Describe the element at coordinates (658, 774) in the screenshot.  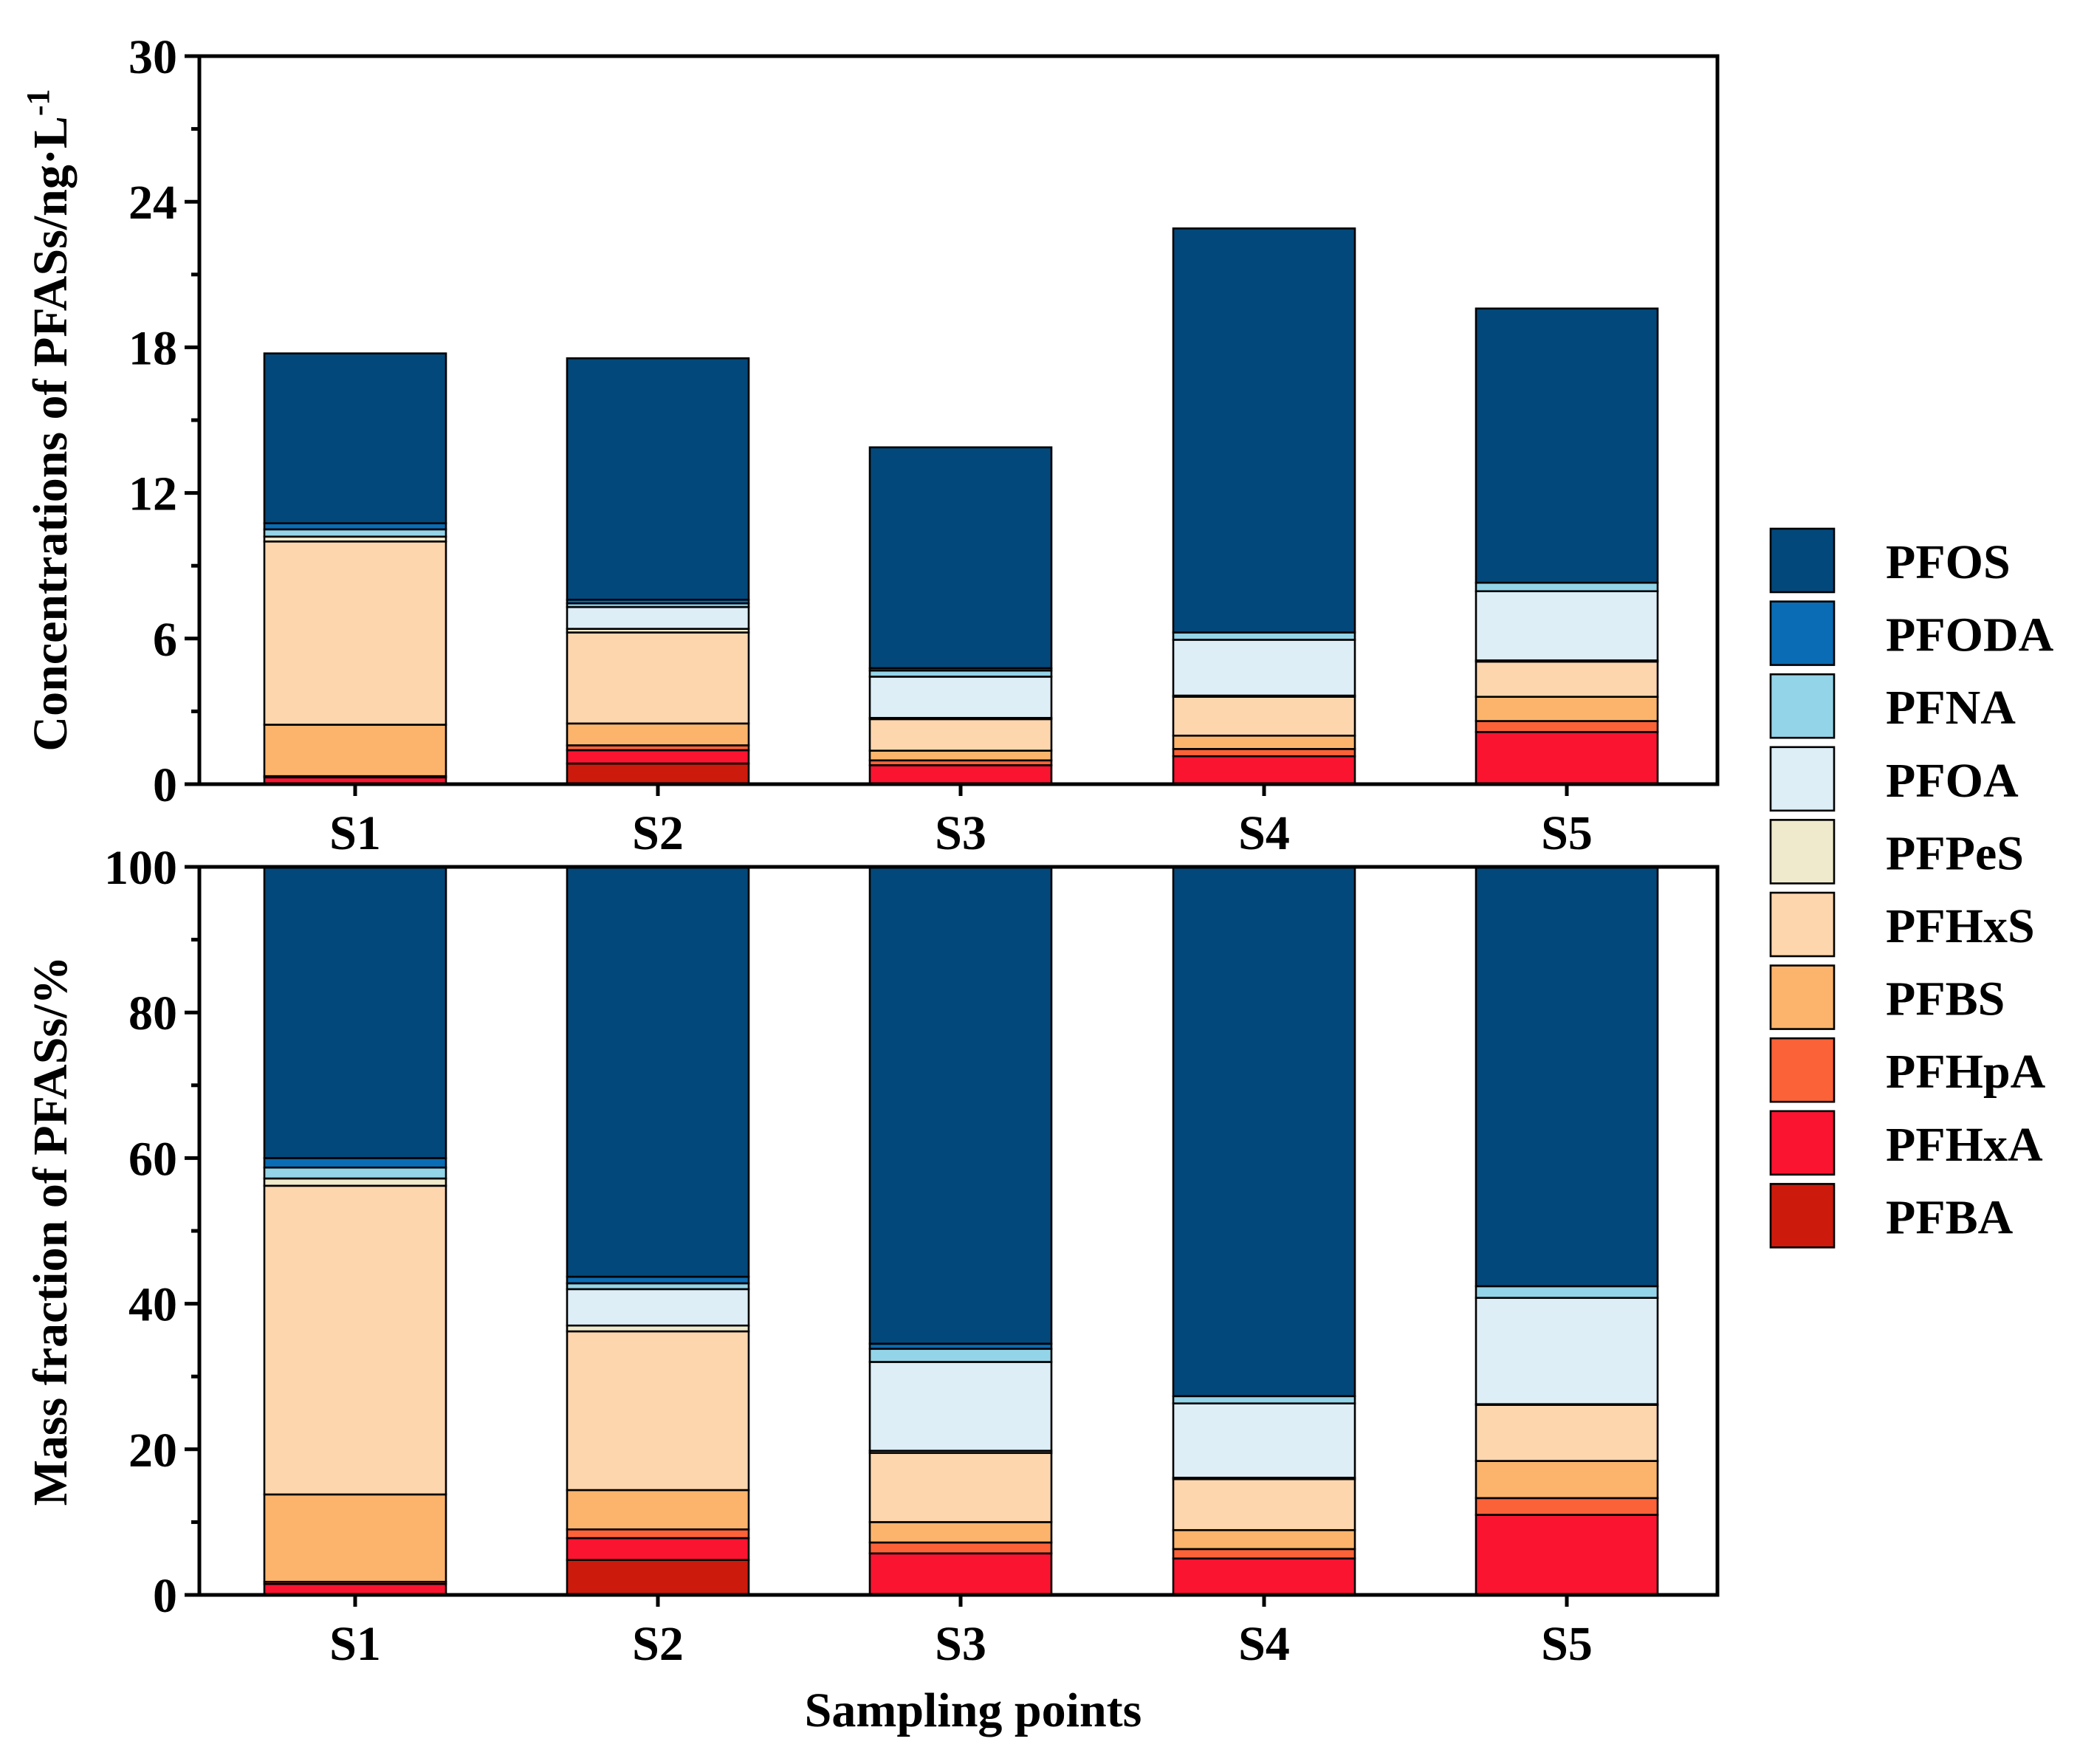
I see `top-bar-s2-pfba` at that location.